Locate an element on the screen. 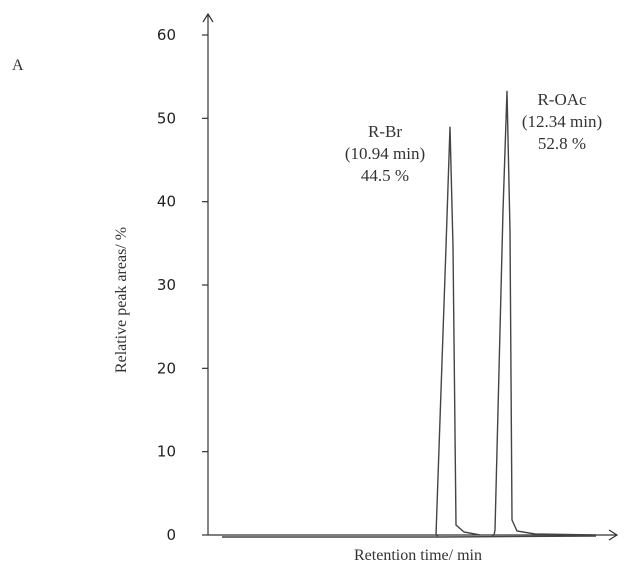 The height and width of the screenshot is (569, 624). peak-1-area-label: 44.5 % is located at coordinates (385, 175).